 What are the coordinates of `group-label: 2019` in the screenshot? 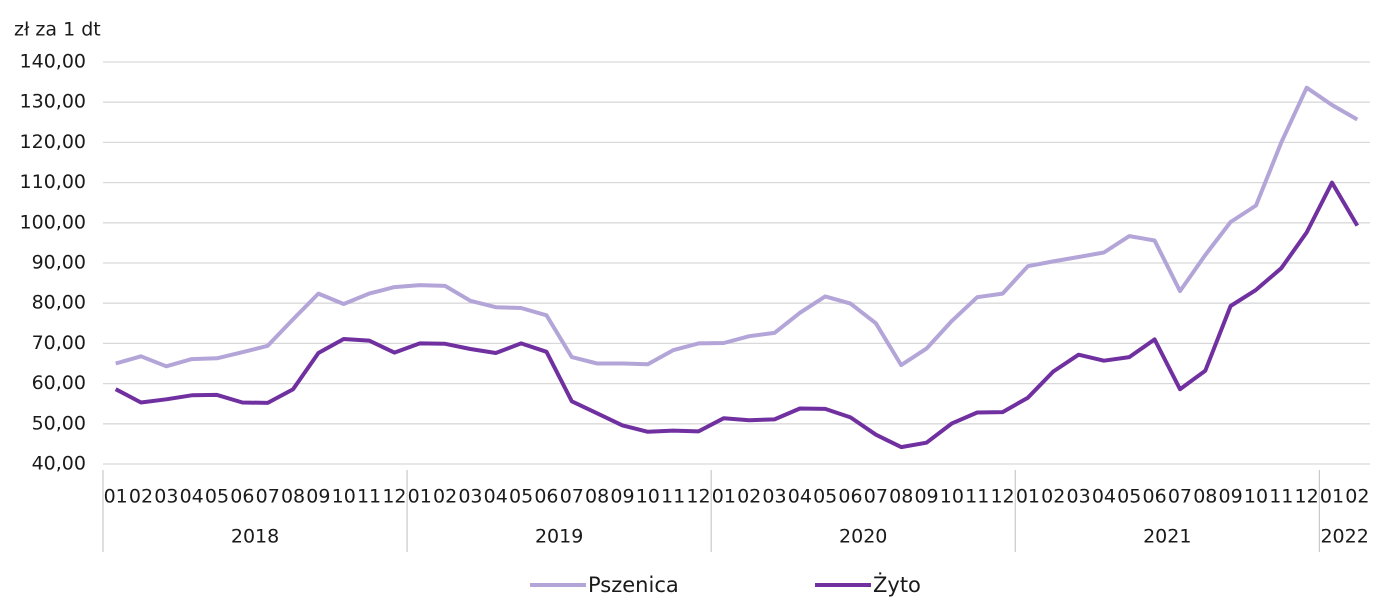 It's located at (559, 537).